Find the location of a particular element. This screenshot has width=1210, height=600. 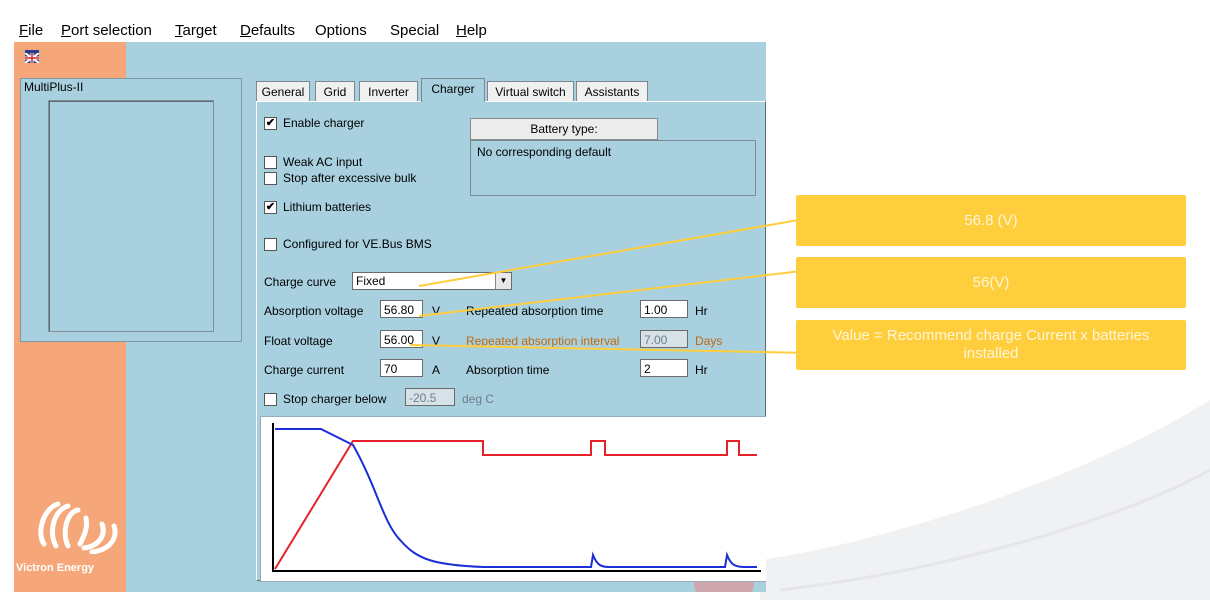

current-curve is located at coordinates (516, 498).